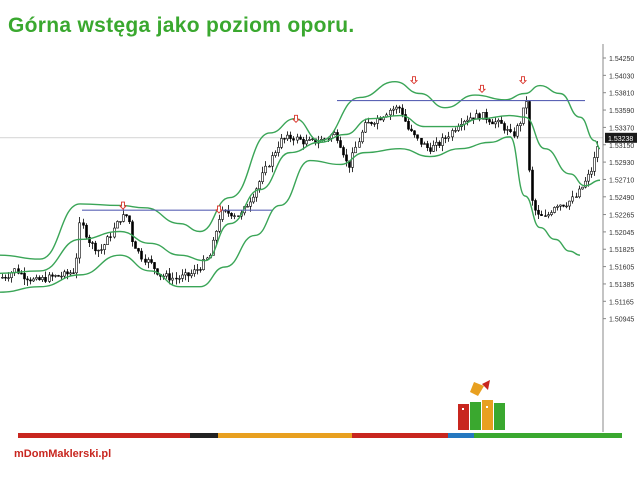 The width and height of the screenshot is (638, 479). Describe the element at coordinates (621, 94) in the screenshot. I see `price-tick-label: 1.53810` at that location.